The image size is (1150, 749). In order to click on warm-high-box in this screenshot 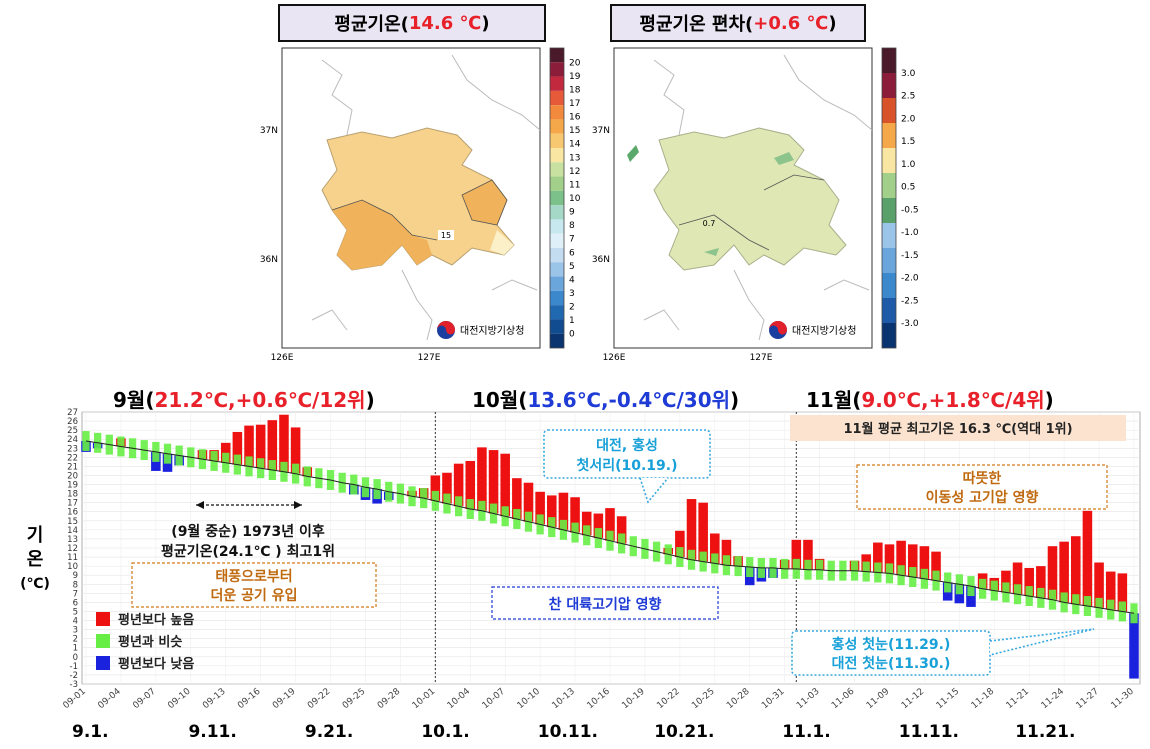, I will do `click(982, 487)`.